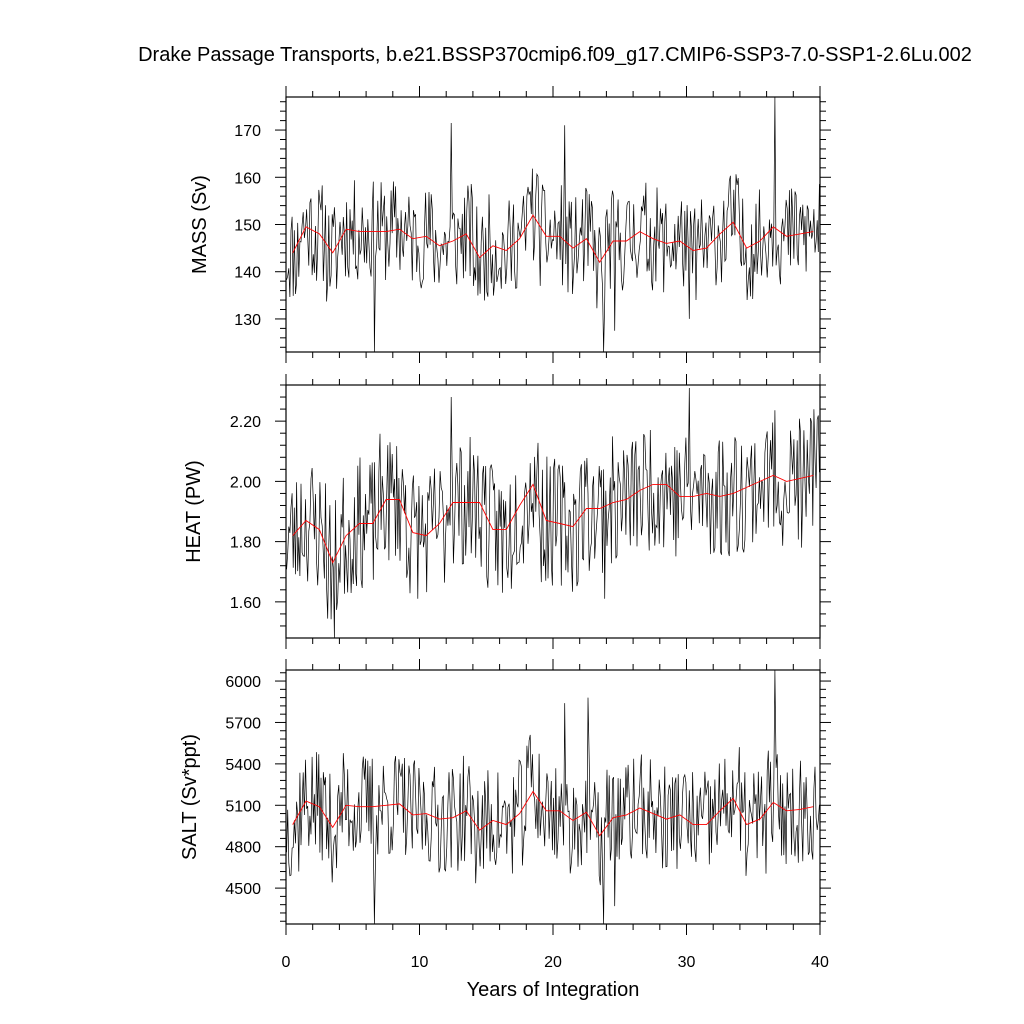 This screenshot has height=1024, width=1024. What do you see at coordinates (553, 990) in the screenshot?
I see `x-axis-label: Years of Integration` at bounding box center [553, 990].